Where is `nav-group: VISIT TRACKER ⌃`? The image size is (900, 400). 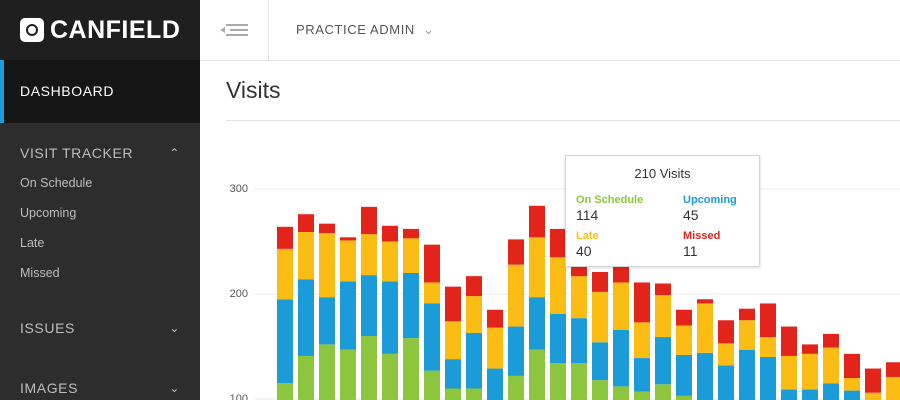 nav-group: VISIT TRACKER ⌃ is located at coordinates (100, 153).